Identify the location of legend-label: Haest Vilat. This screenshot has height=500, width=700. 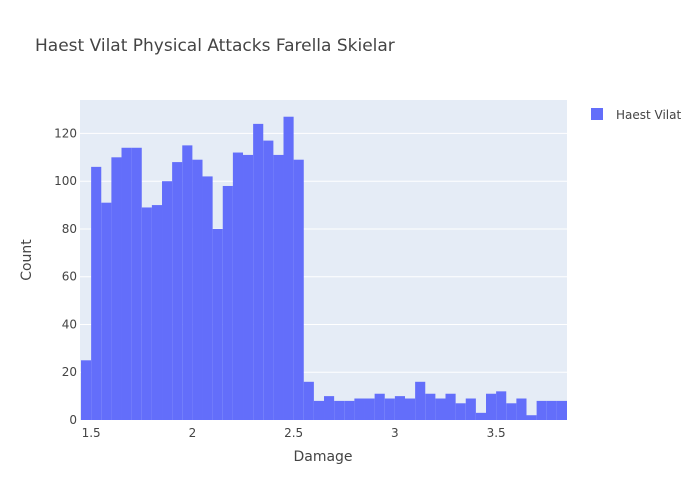
(648, 115).